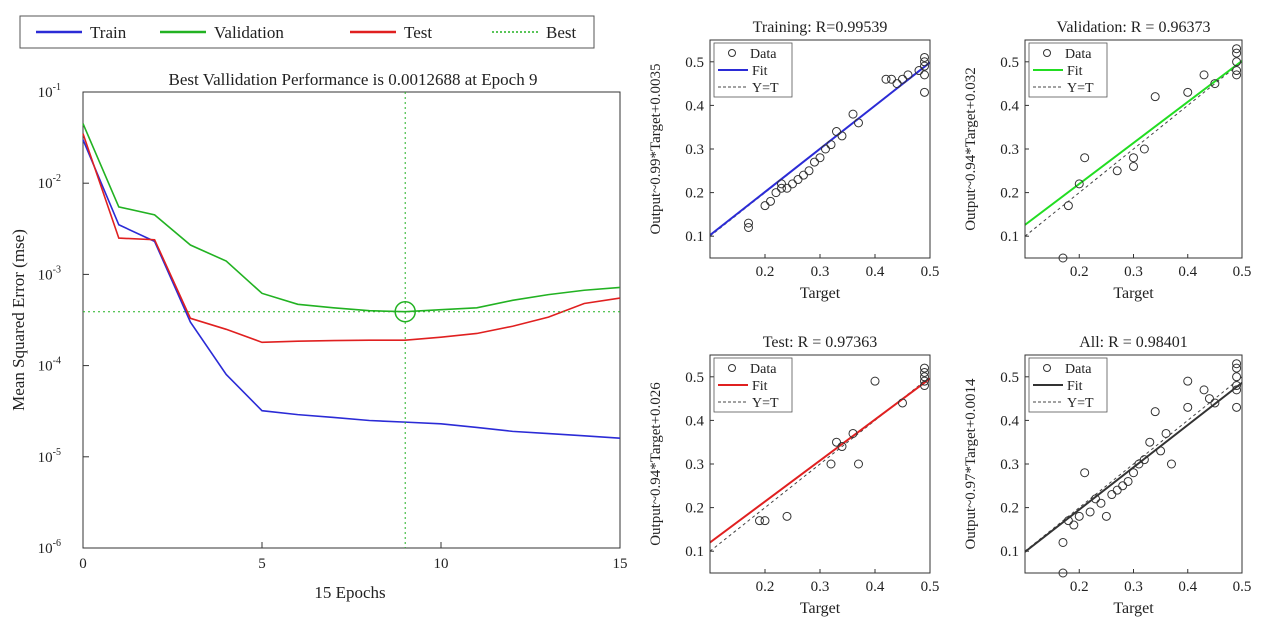 This screenshot has width=1262, height=633. What do you see at coordinates (405, 311) in the screenshot?
I see `best-point-marker` at bounding box center [405, 311].